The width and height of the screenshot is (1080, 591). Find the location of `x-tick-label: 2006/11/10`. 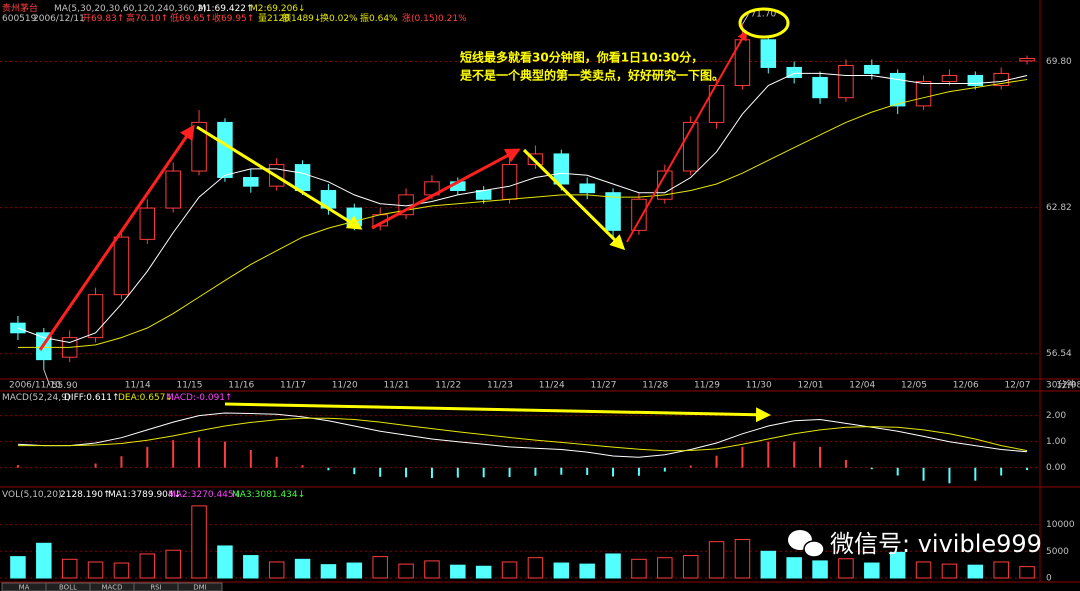

x-tick-label: 2006/11/10 is located at coordinates (35, 386).